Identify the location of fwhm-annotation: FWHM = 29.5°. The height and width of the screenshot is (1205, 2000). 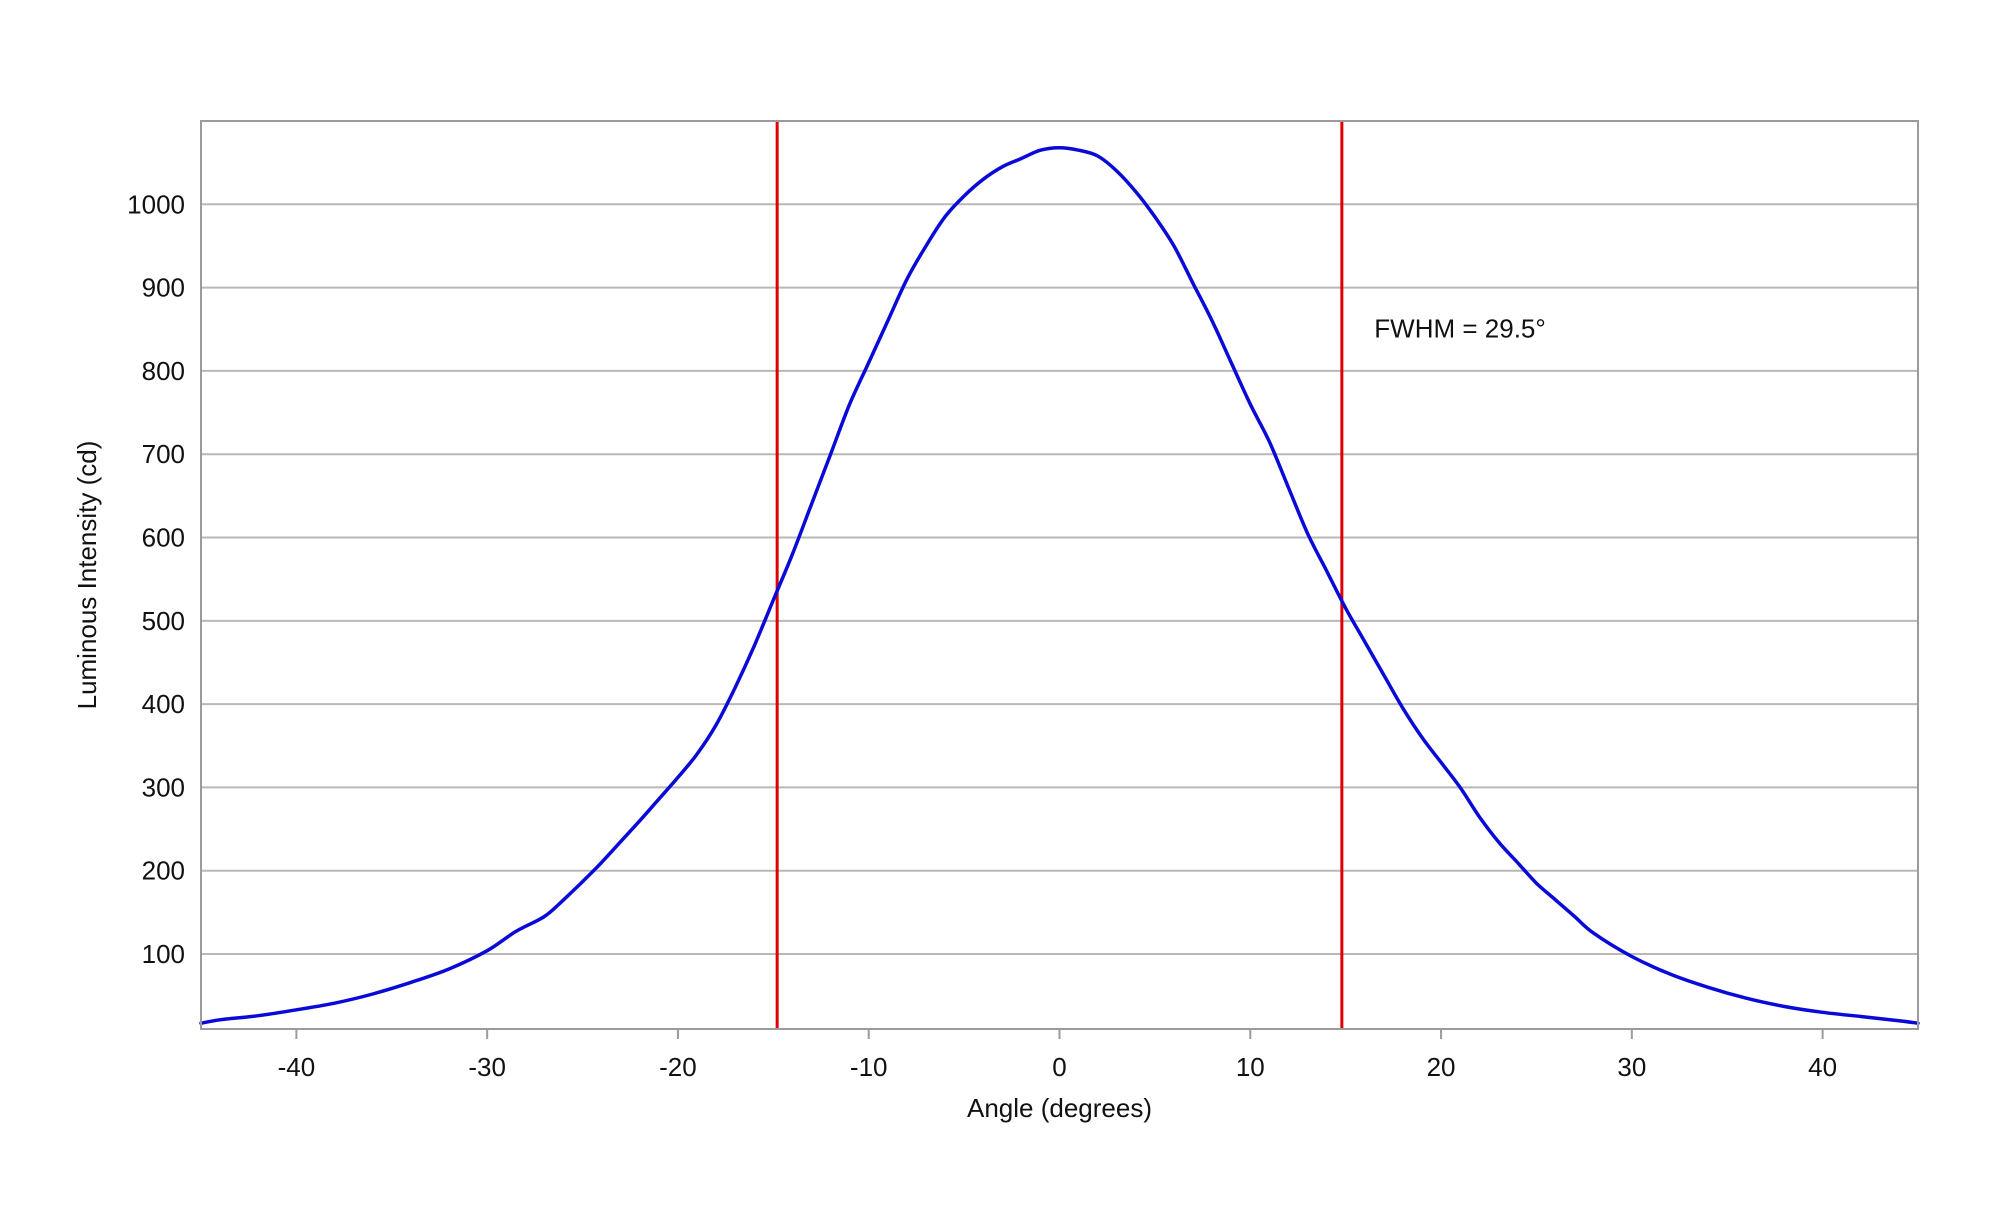
(1460, 329).